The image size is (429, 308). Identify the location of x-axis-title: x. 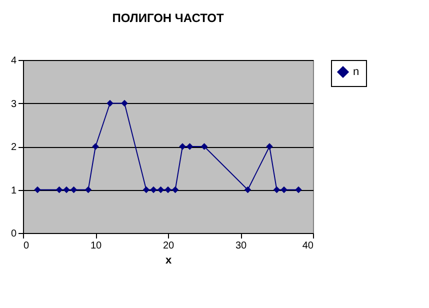
(168, 260).